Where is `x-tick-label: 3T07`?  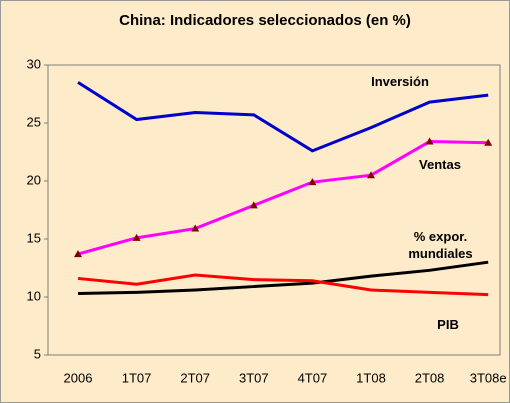 x-tick-label: 3T07 is located at coordinates (254, 377).